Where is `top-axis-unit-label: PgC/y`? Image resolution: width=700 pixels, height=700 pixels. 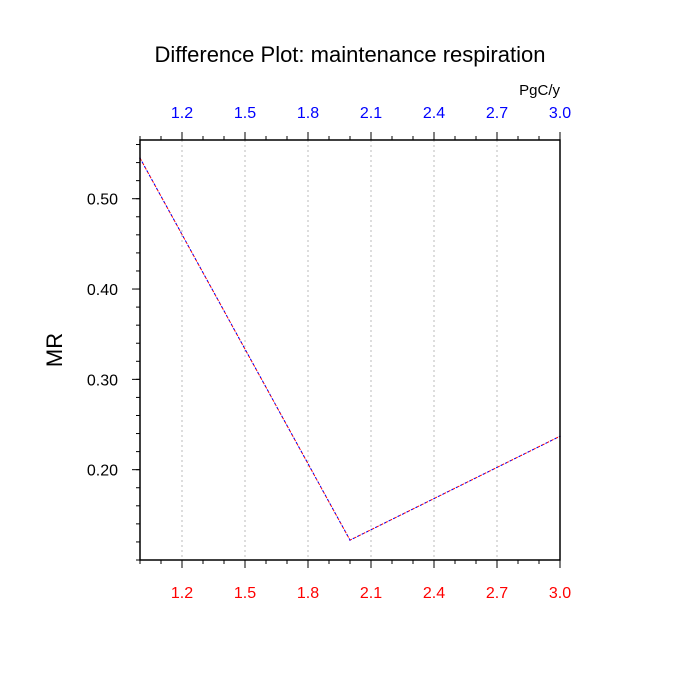 top-axis-unit-label: PgC/y is located at coordinates (539, 90).